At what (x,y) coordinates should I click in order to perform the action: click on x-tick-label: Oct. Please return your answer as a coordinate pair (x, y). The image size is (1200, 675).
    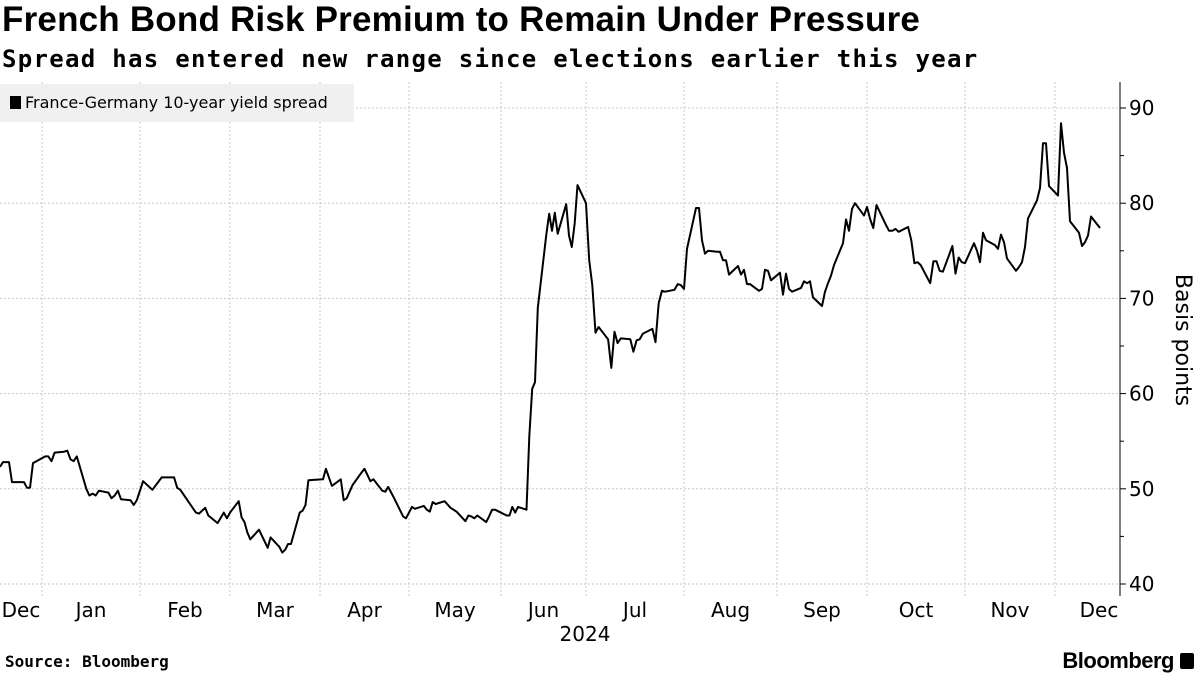
    Looking at the image, I should click on (916, 610).